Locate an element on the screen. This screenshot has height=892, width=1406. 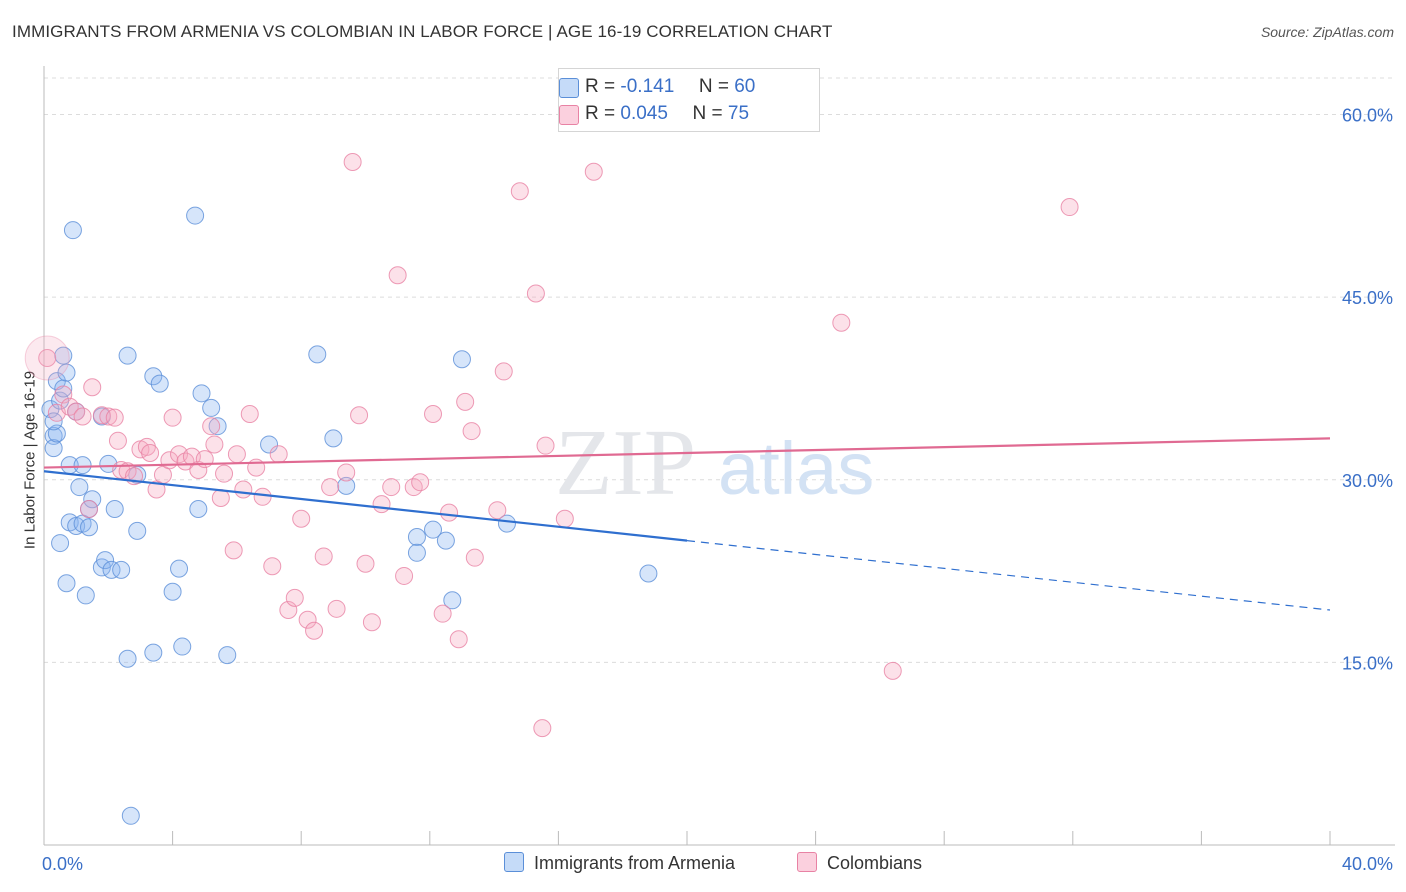
y-tick-label: 15.0% is located at coordinates (1367, 663).